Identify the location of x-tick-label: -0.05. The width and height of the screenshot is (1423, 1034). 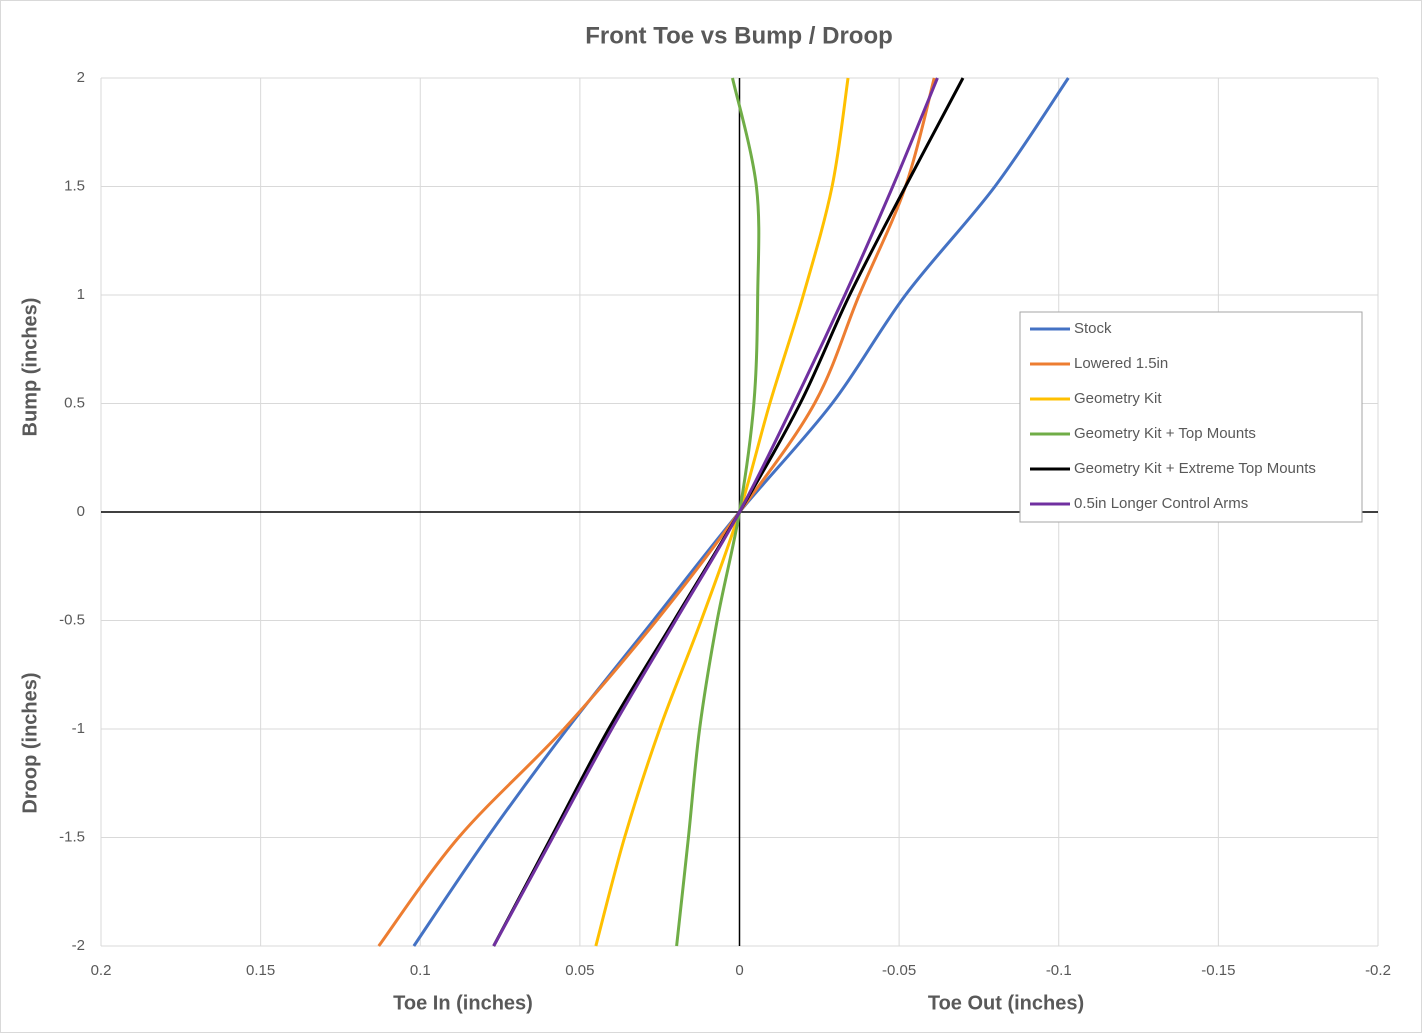
(899, 970).